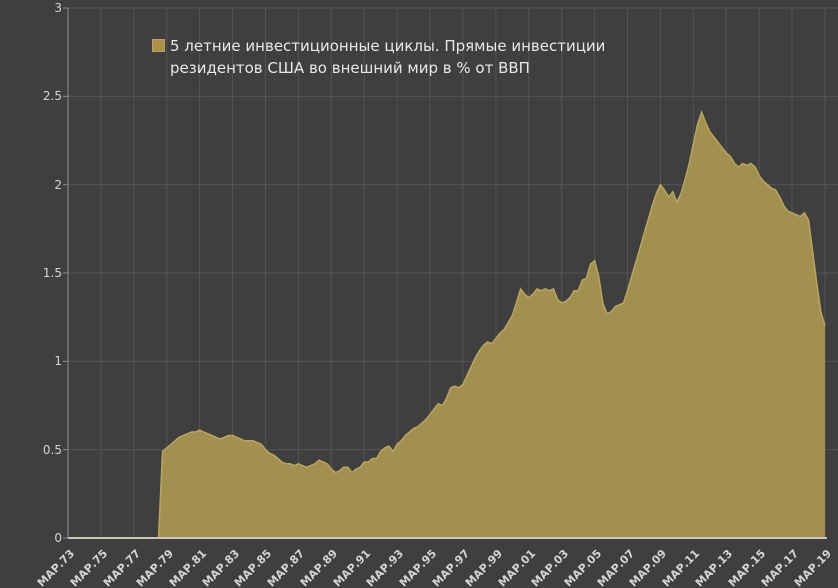  Describe the element at coordinates (58, 8) in the screenshot. I see `y-axis-label: 3` at that location.